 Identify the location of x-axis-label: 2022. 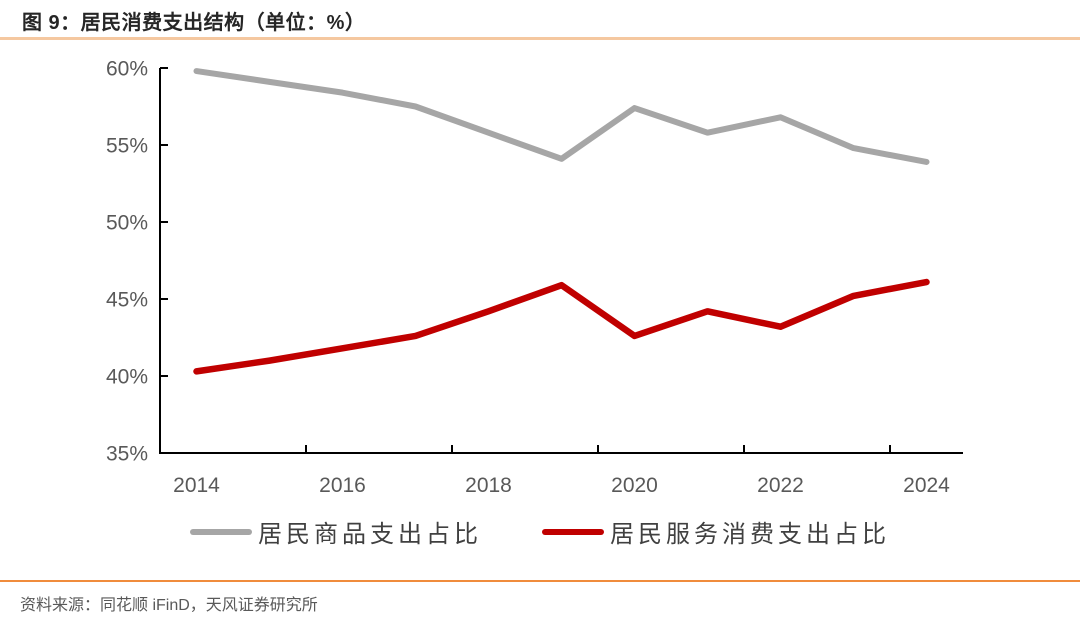
(780, 485).